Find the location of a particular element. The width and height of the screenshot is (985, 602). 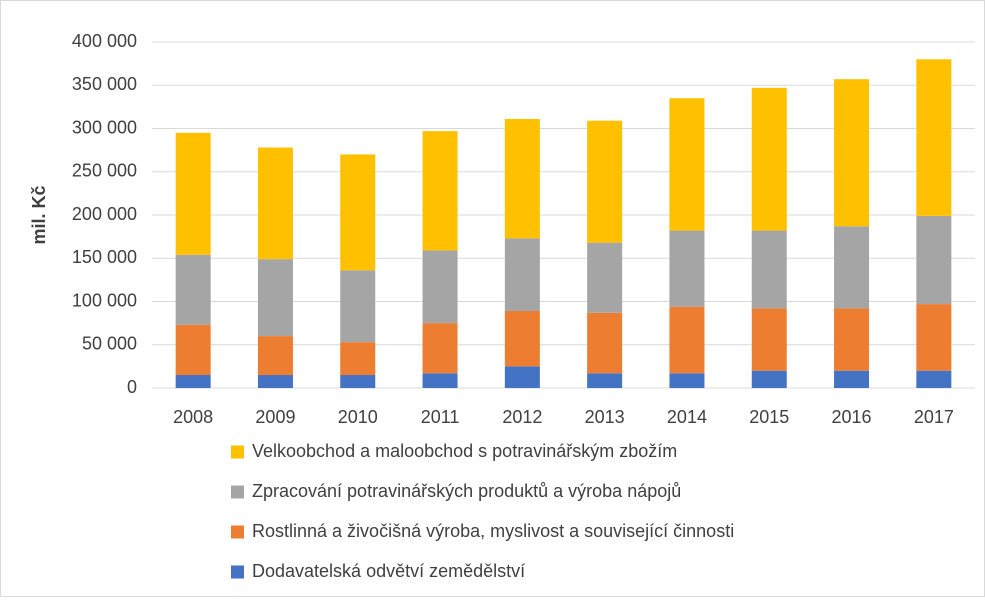

x-tick-label: 2016 is located at coordinates (852, 417).